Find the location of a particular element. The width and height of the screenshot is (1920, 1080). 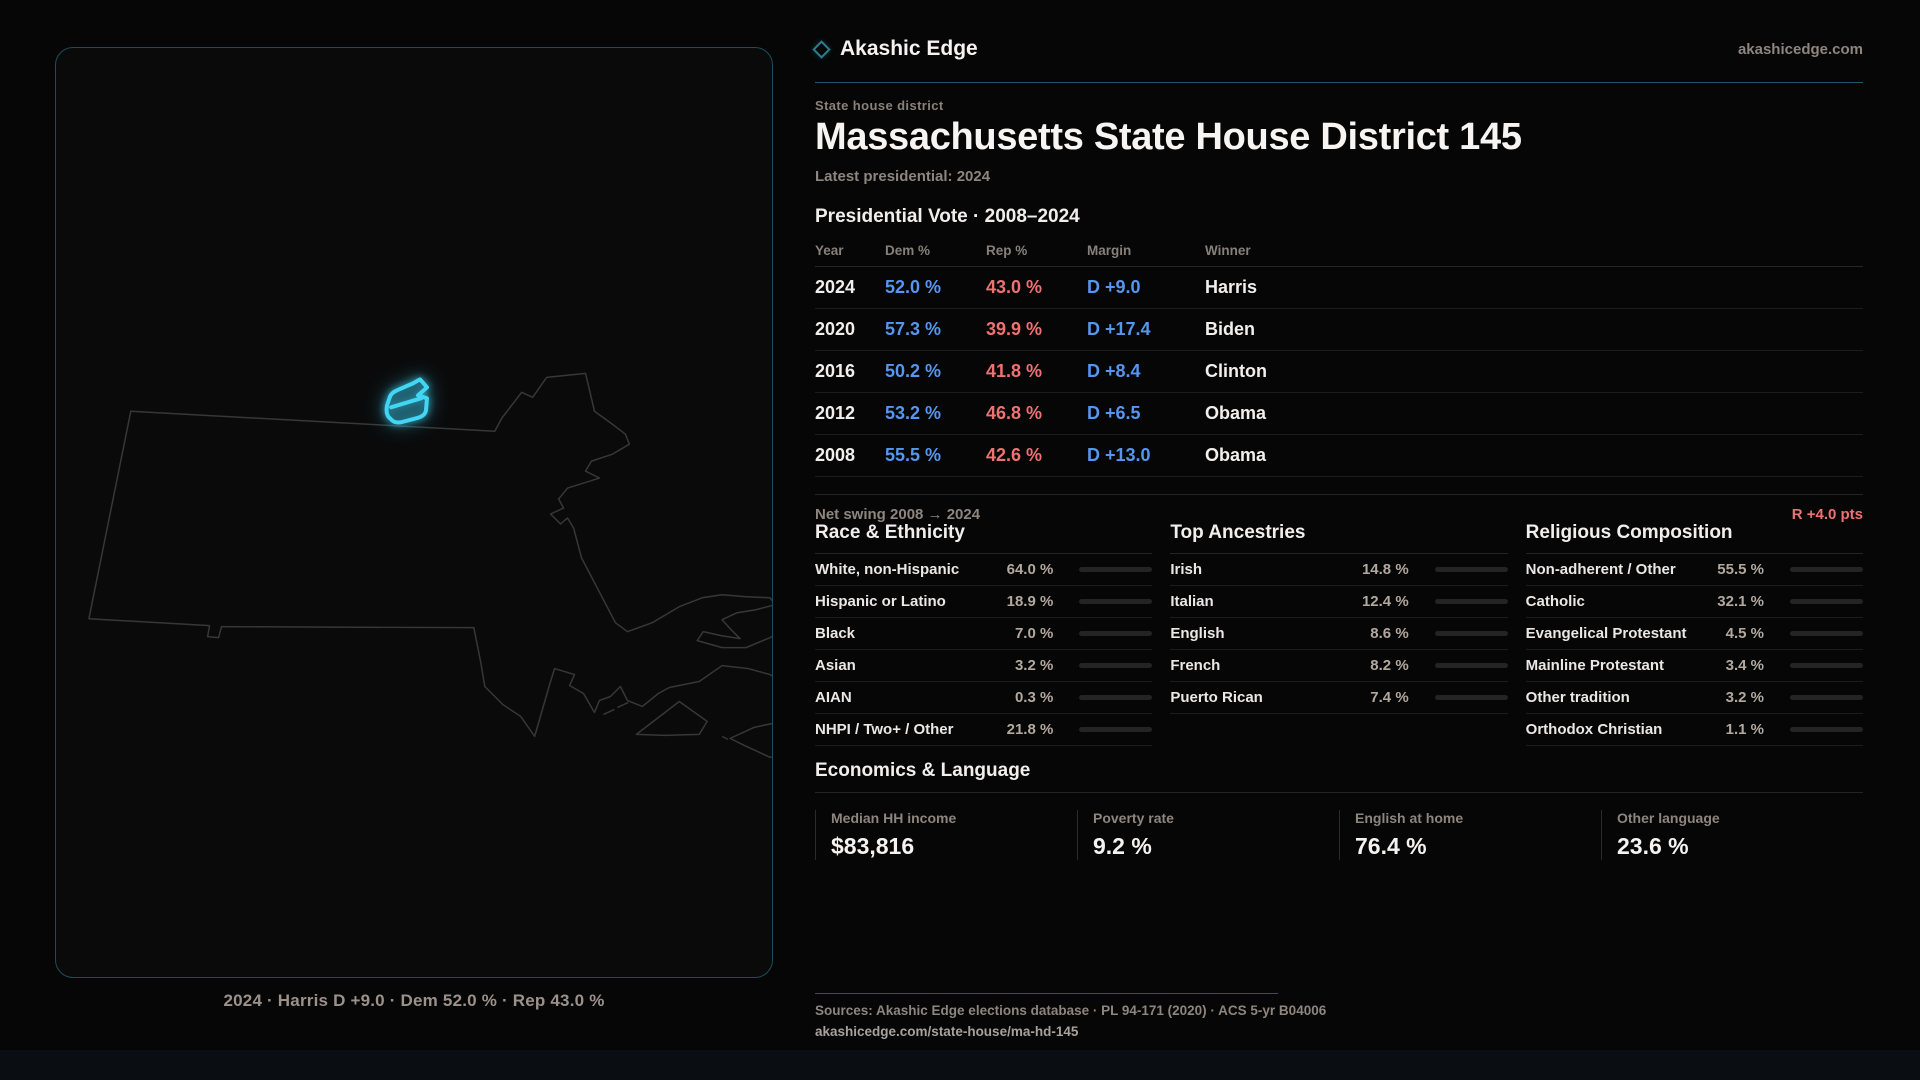

cell-dem: 55.5 % is located at coordinates (935, 455).